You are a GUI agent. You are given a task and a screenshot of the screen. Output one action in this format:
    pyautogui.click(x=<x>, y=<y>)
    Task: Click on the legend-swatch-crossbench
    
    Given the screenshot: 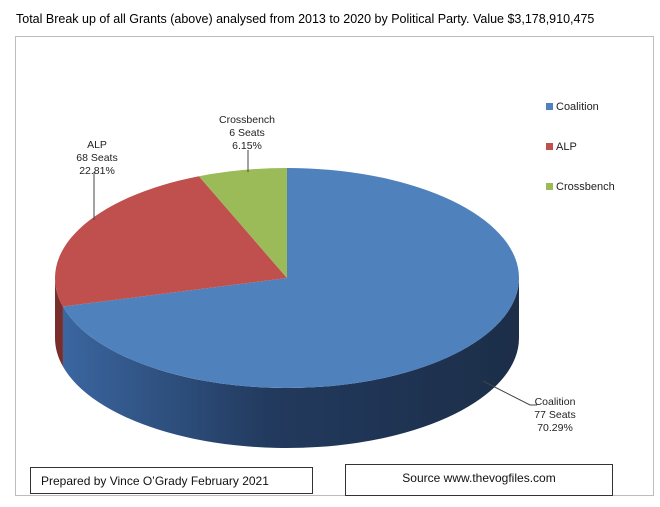 What is the action you would take?
    pyautogui.click(x=549, y=186)
    